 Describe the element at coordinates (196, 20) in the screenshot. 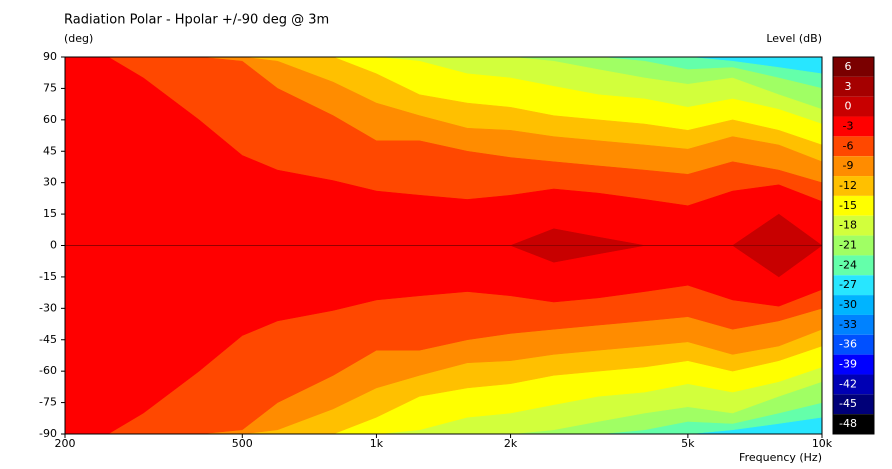

I see `chart-title: Radiation Polar - Hpolar +/-90 deg @ 3m` at that location.